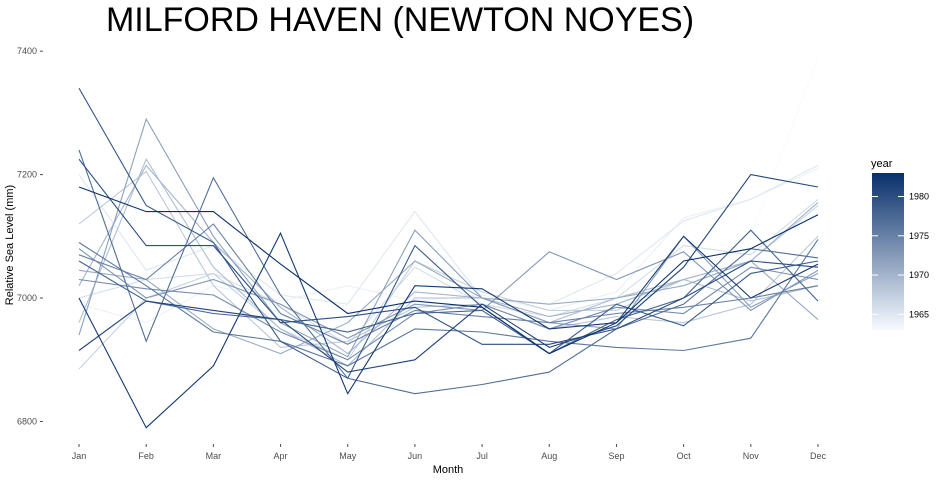  Describe the element at coordinates (348, 456) in the screenshot. I see `x-tick-label: May` at that location.